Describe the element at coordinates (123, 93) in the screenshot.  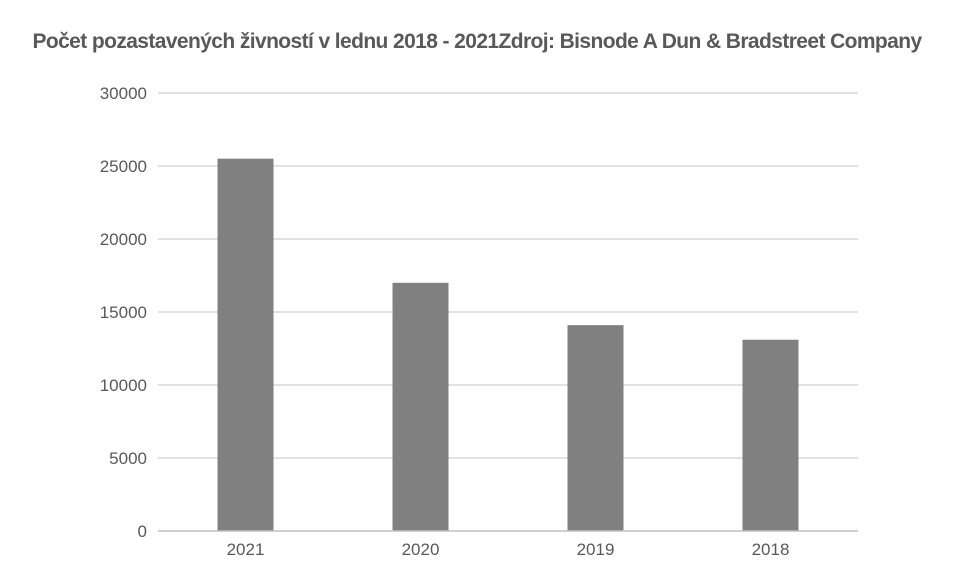
I see `y-tick-label: 30000` at that location.